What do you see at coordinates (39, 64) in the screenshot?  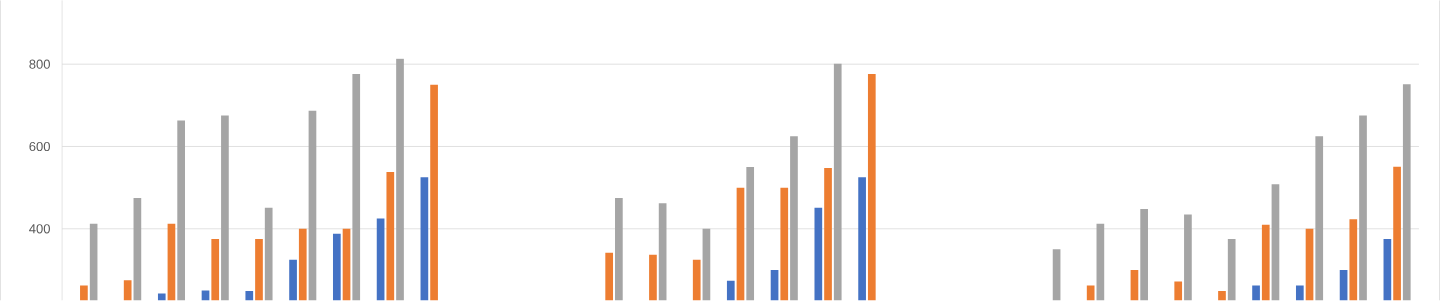 I see `y-tick-label: 800` at bounding box center [39, 64].